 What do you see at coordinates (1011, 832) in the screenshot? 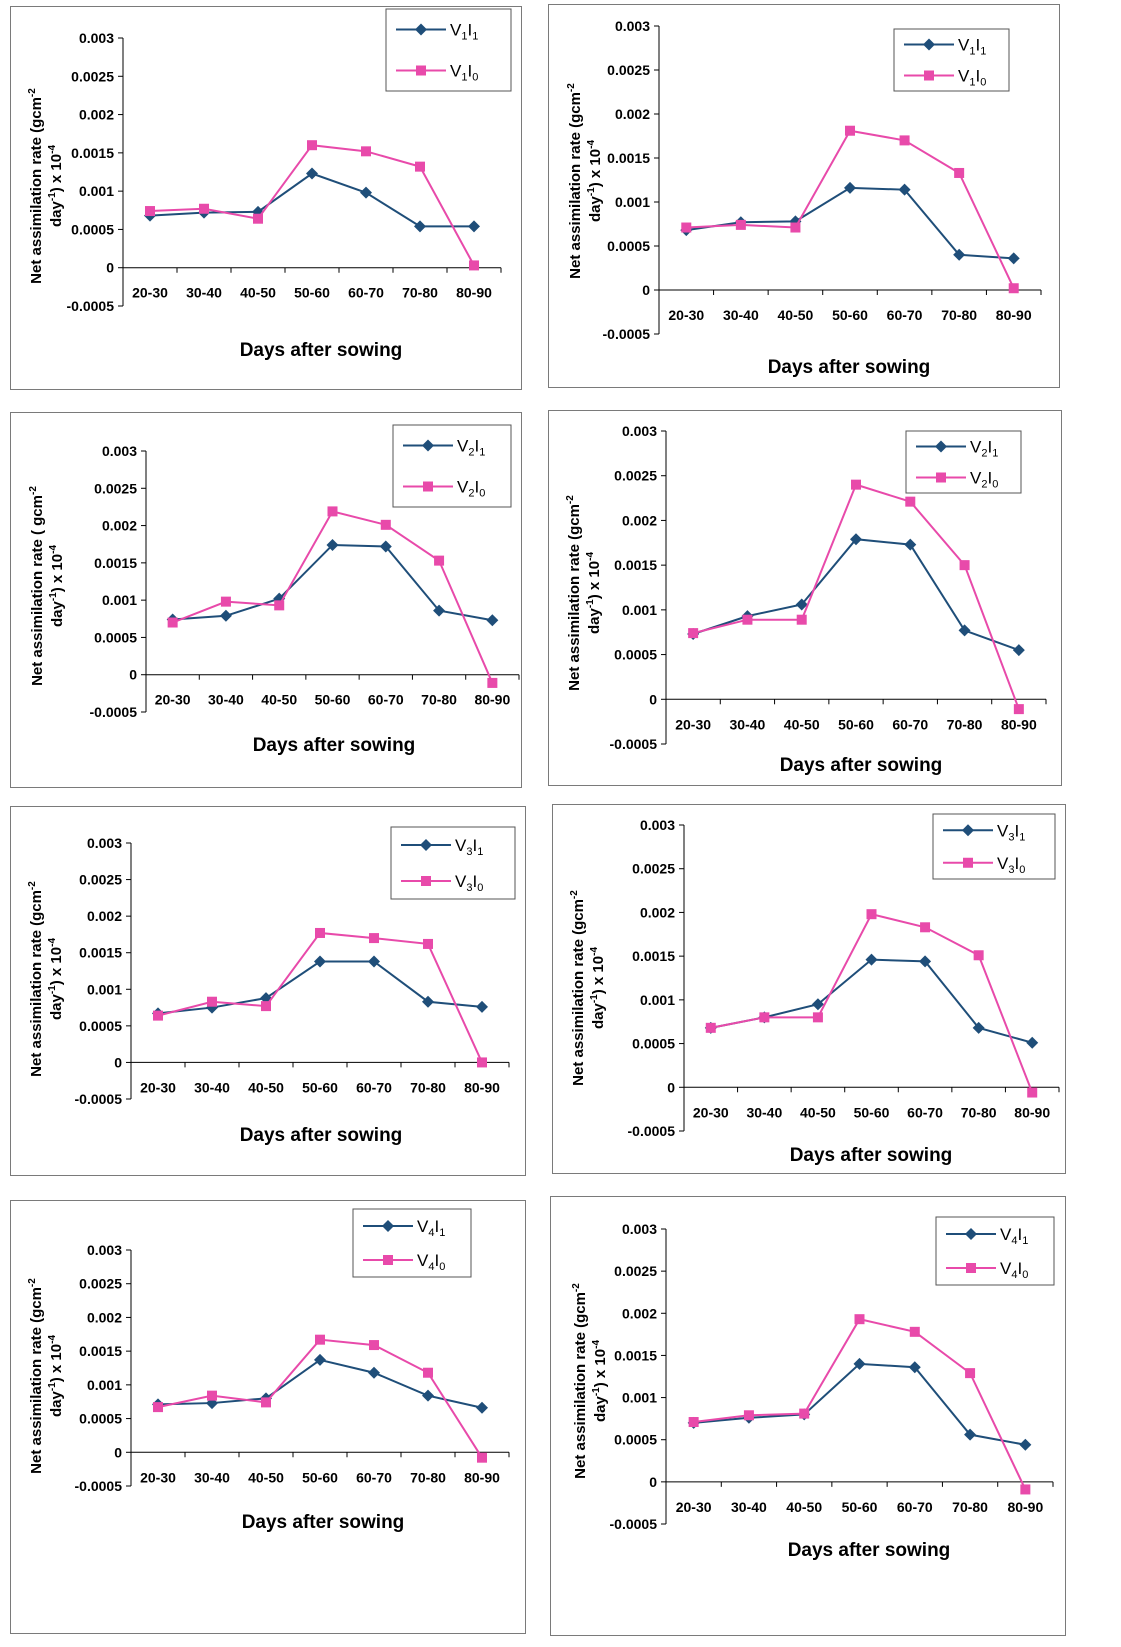
I see `c6-legend-label-V3I1: V3I1` at bounding box center [1011, 832].